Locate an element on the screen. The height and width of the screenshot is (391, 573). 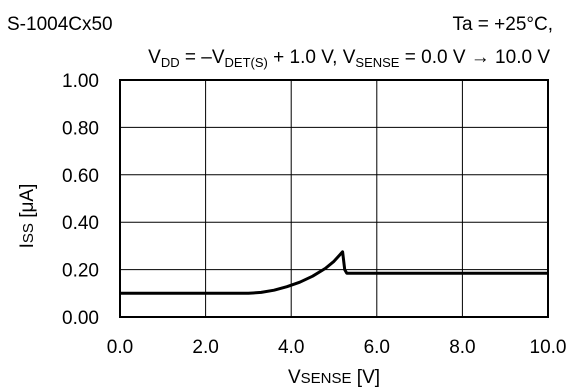
y-tick-label: 1.00 is located at coordinates (80, 81).